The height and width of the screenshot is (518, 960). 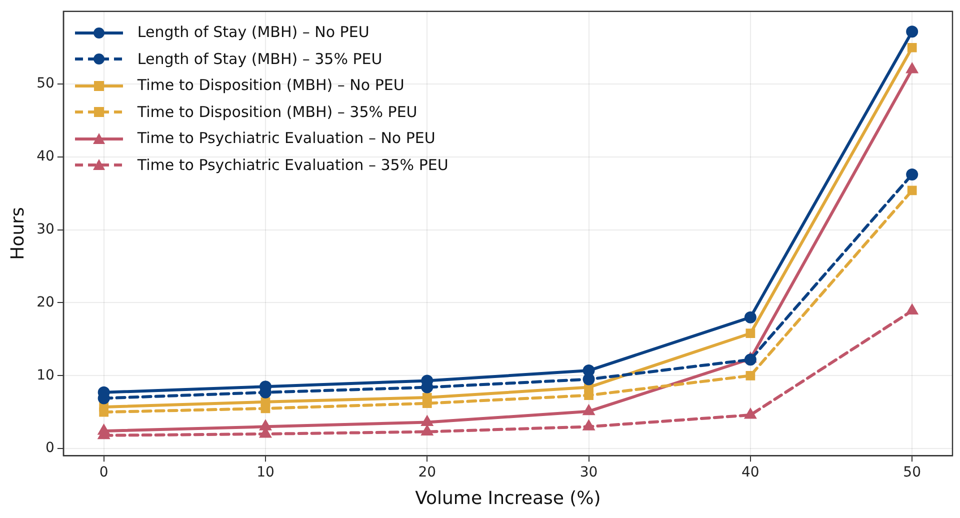 I want to click on x-tick-label: 50, so click(x=912, y=472).